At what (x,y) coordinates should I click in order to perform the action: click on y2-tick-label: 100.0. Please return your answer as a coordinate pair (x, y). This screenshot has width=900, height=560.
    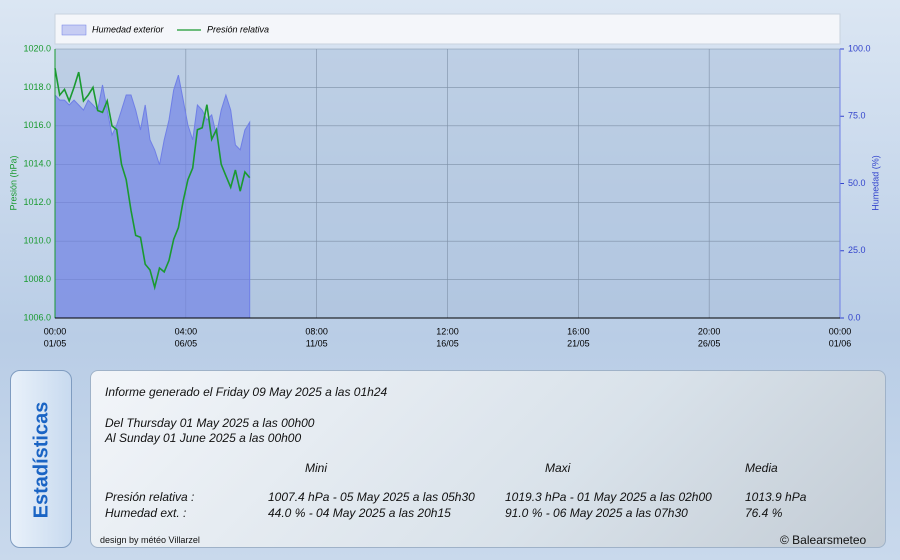
    Looking at the image, I should click on (859, 48).